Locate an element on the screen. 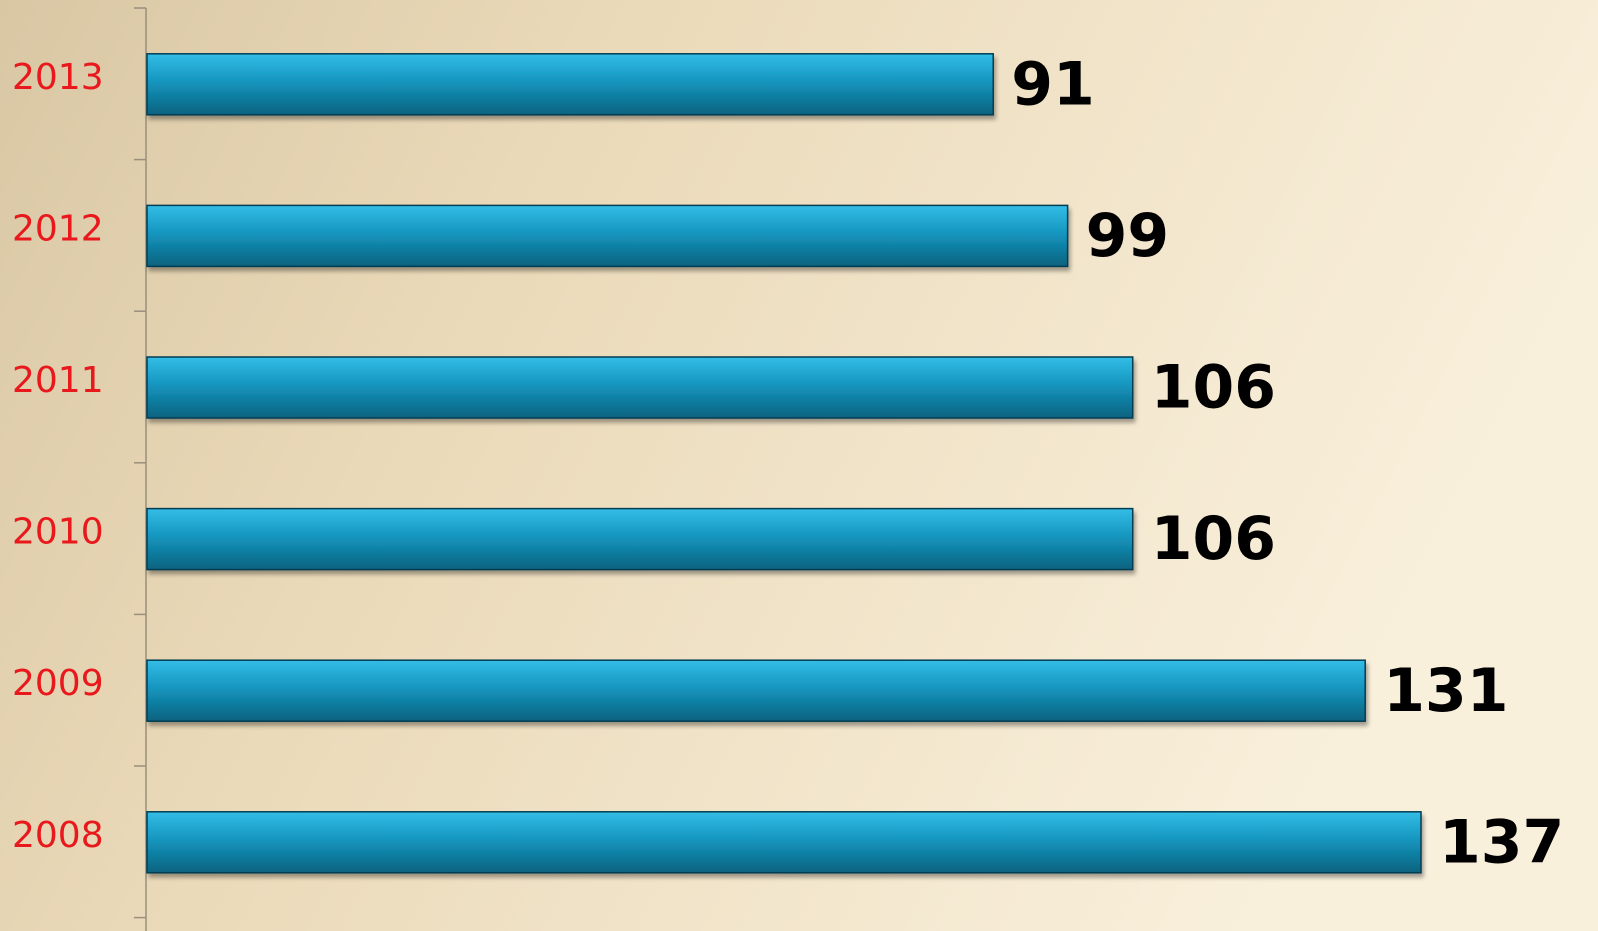 The width and height of the screenshot is (1598, 931). y-tick-label: 2009 is located at coordinates (58, 683).